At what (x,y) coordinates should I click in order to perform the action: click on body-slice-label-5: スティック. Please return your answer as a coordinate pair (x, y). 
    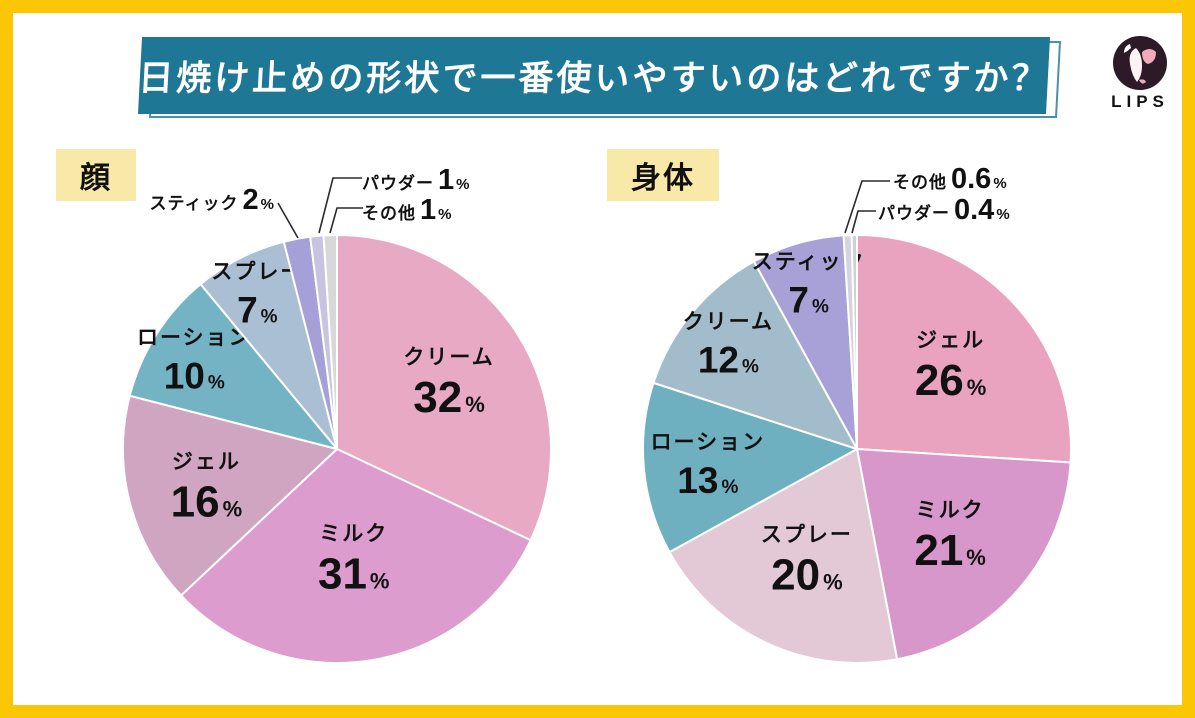
    Looking at the image, I should click on (809, 262).